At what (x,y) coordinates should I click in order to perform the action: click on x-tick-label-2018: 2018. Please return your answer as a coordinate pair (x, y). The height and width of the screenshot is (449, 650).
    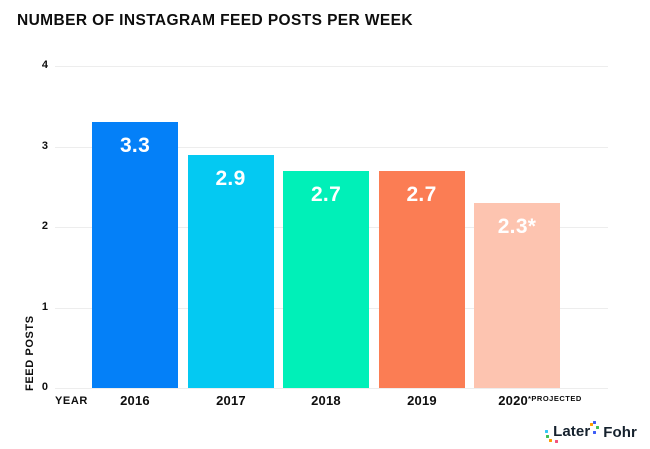
    Looking at the image, I should click on (326, 400).